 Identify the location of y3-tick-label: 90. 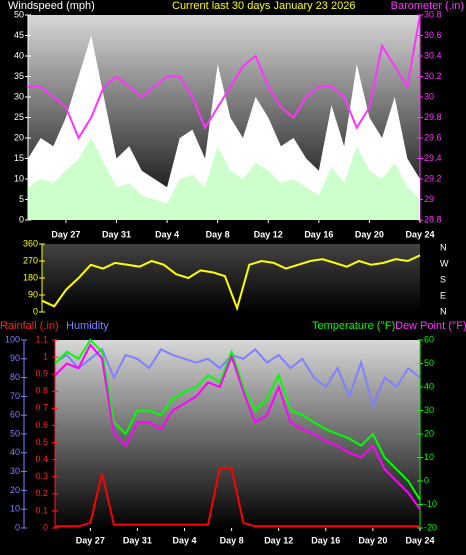
(15, 358).